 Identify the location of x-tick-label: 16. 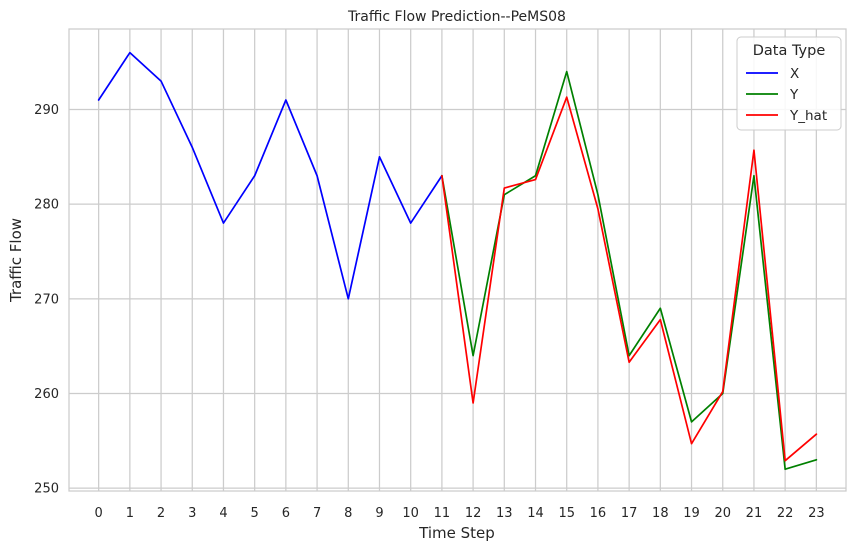
(598, 513).